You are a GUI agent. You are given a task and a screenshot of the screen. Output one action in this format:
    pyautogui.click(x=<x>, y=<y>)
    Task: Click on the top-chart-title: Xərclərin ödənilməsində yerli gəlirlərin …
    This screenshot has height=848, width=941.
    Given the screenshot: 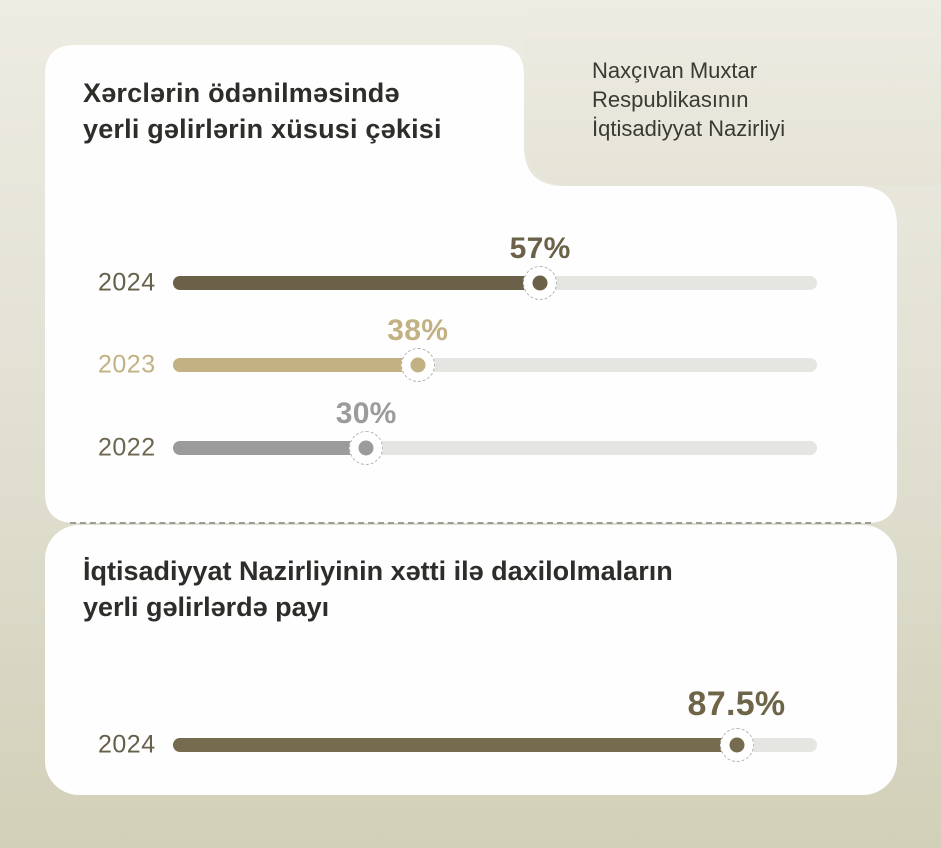 What is the action you would take?
    pyautogui.click(x=262, y=111)
    